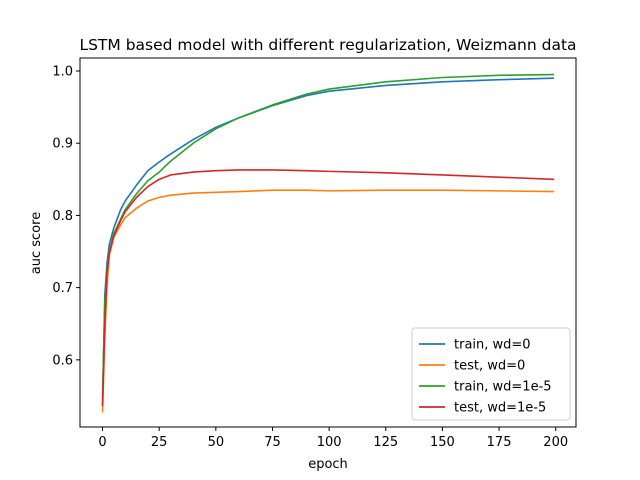  What do you see at coordinates (62, 71) in the screenshot?
I see `y-tick-label: 1.0` at bounding box center [62, 71].